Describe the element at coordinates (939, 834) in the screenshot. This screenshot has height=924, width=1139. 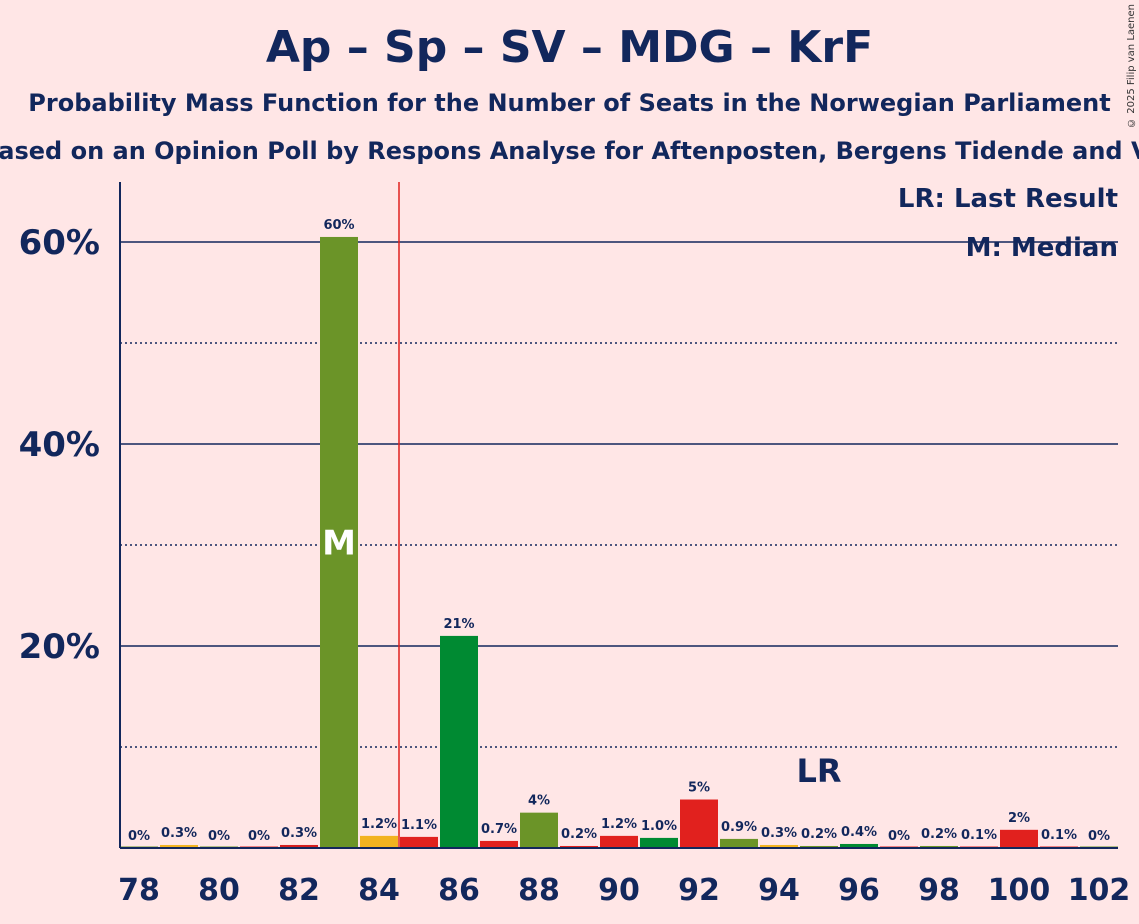
I see `value-label-seat-98: 0.2%` at that location.